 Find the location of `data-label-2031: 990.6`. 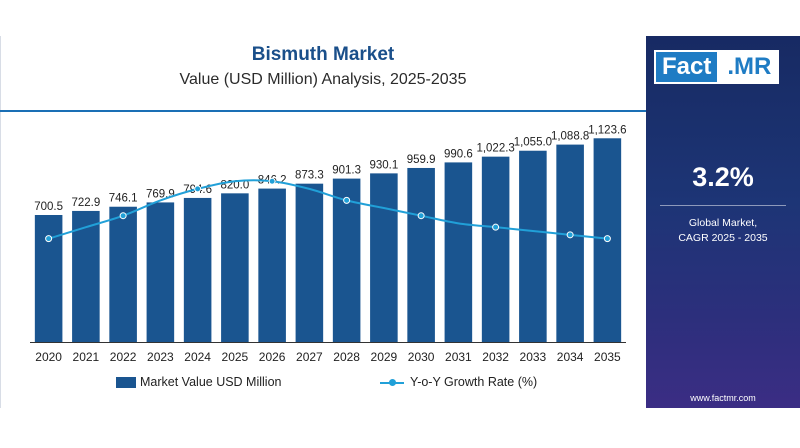

data-label-2031: 990.6 is located at coordinates (458, 154).